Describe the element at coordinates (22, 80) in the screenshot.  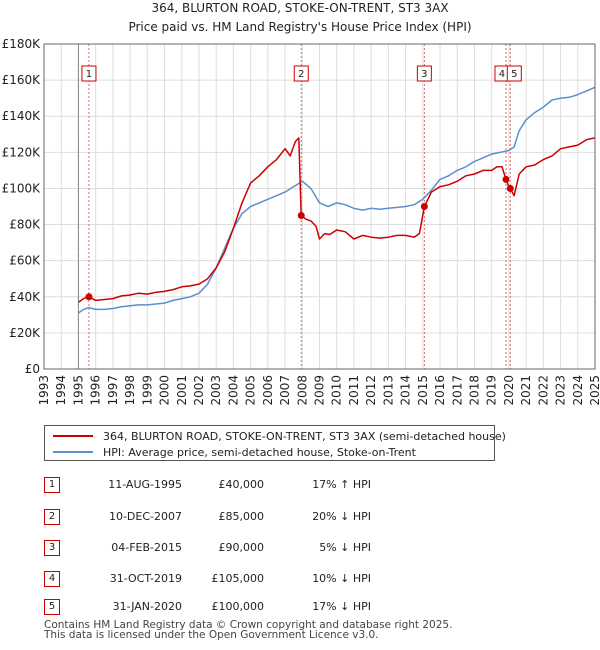
I see `y-tick-label: £160K` at that location.